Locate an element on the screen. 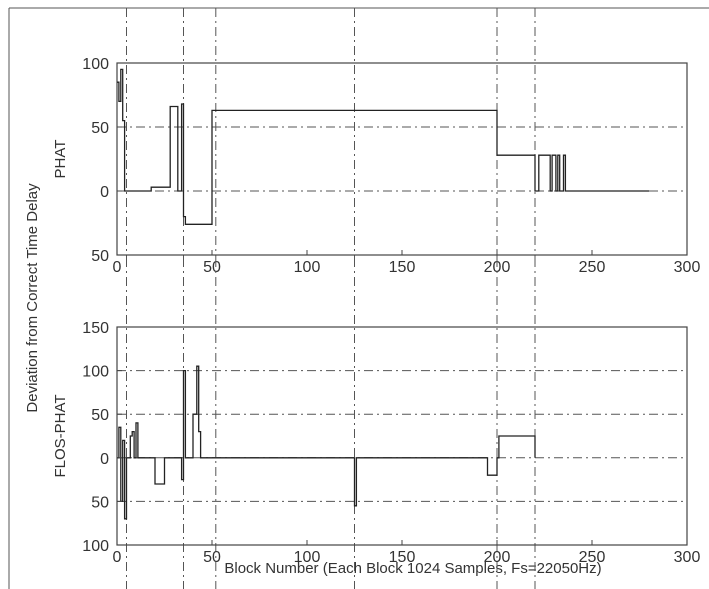  shared-y-axis-label: Deviation from Correct Time Delay is located at coordinates (32, 298).